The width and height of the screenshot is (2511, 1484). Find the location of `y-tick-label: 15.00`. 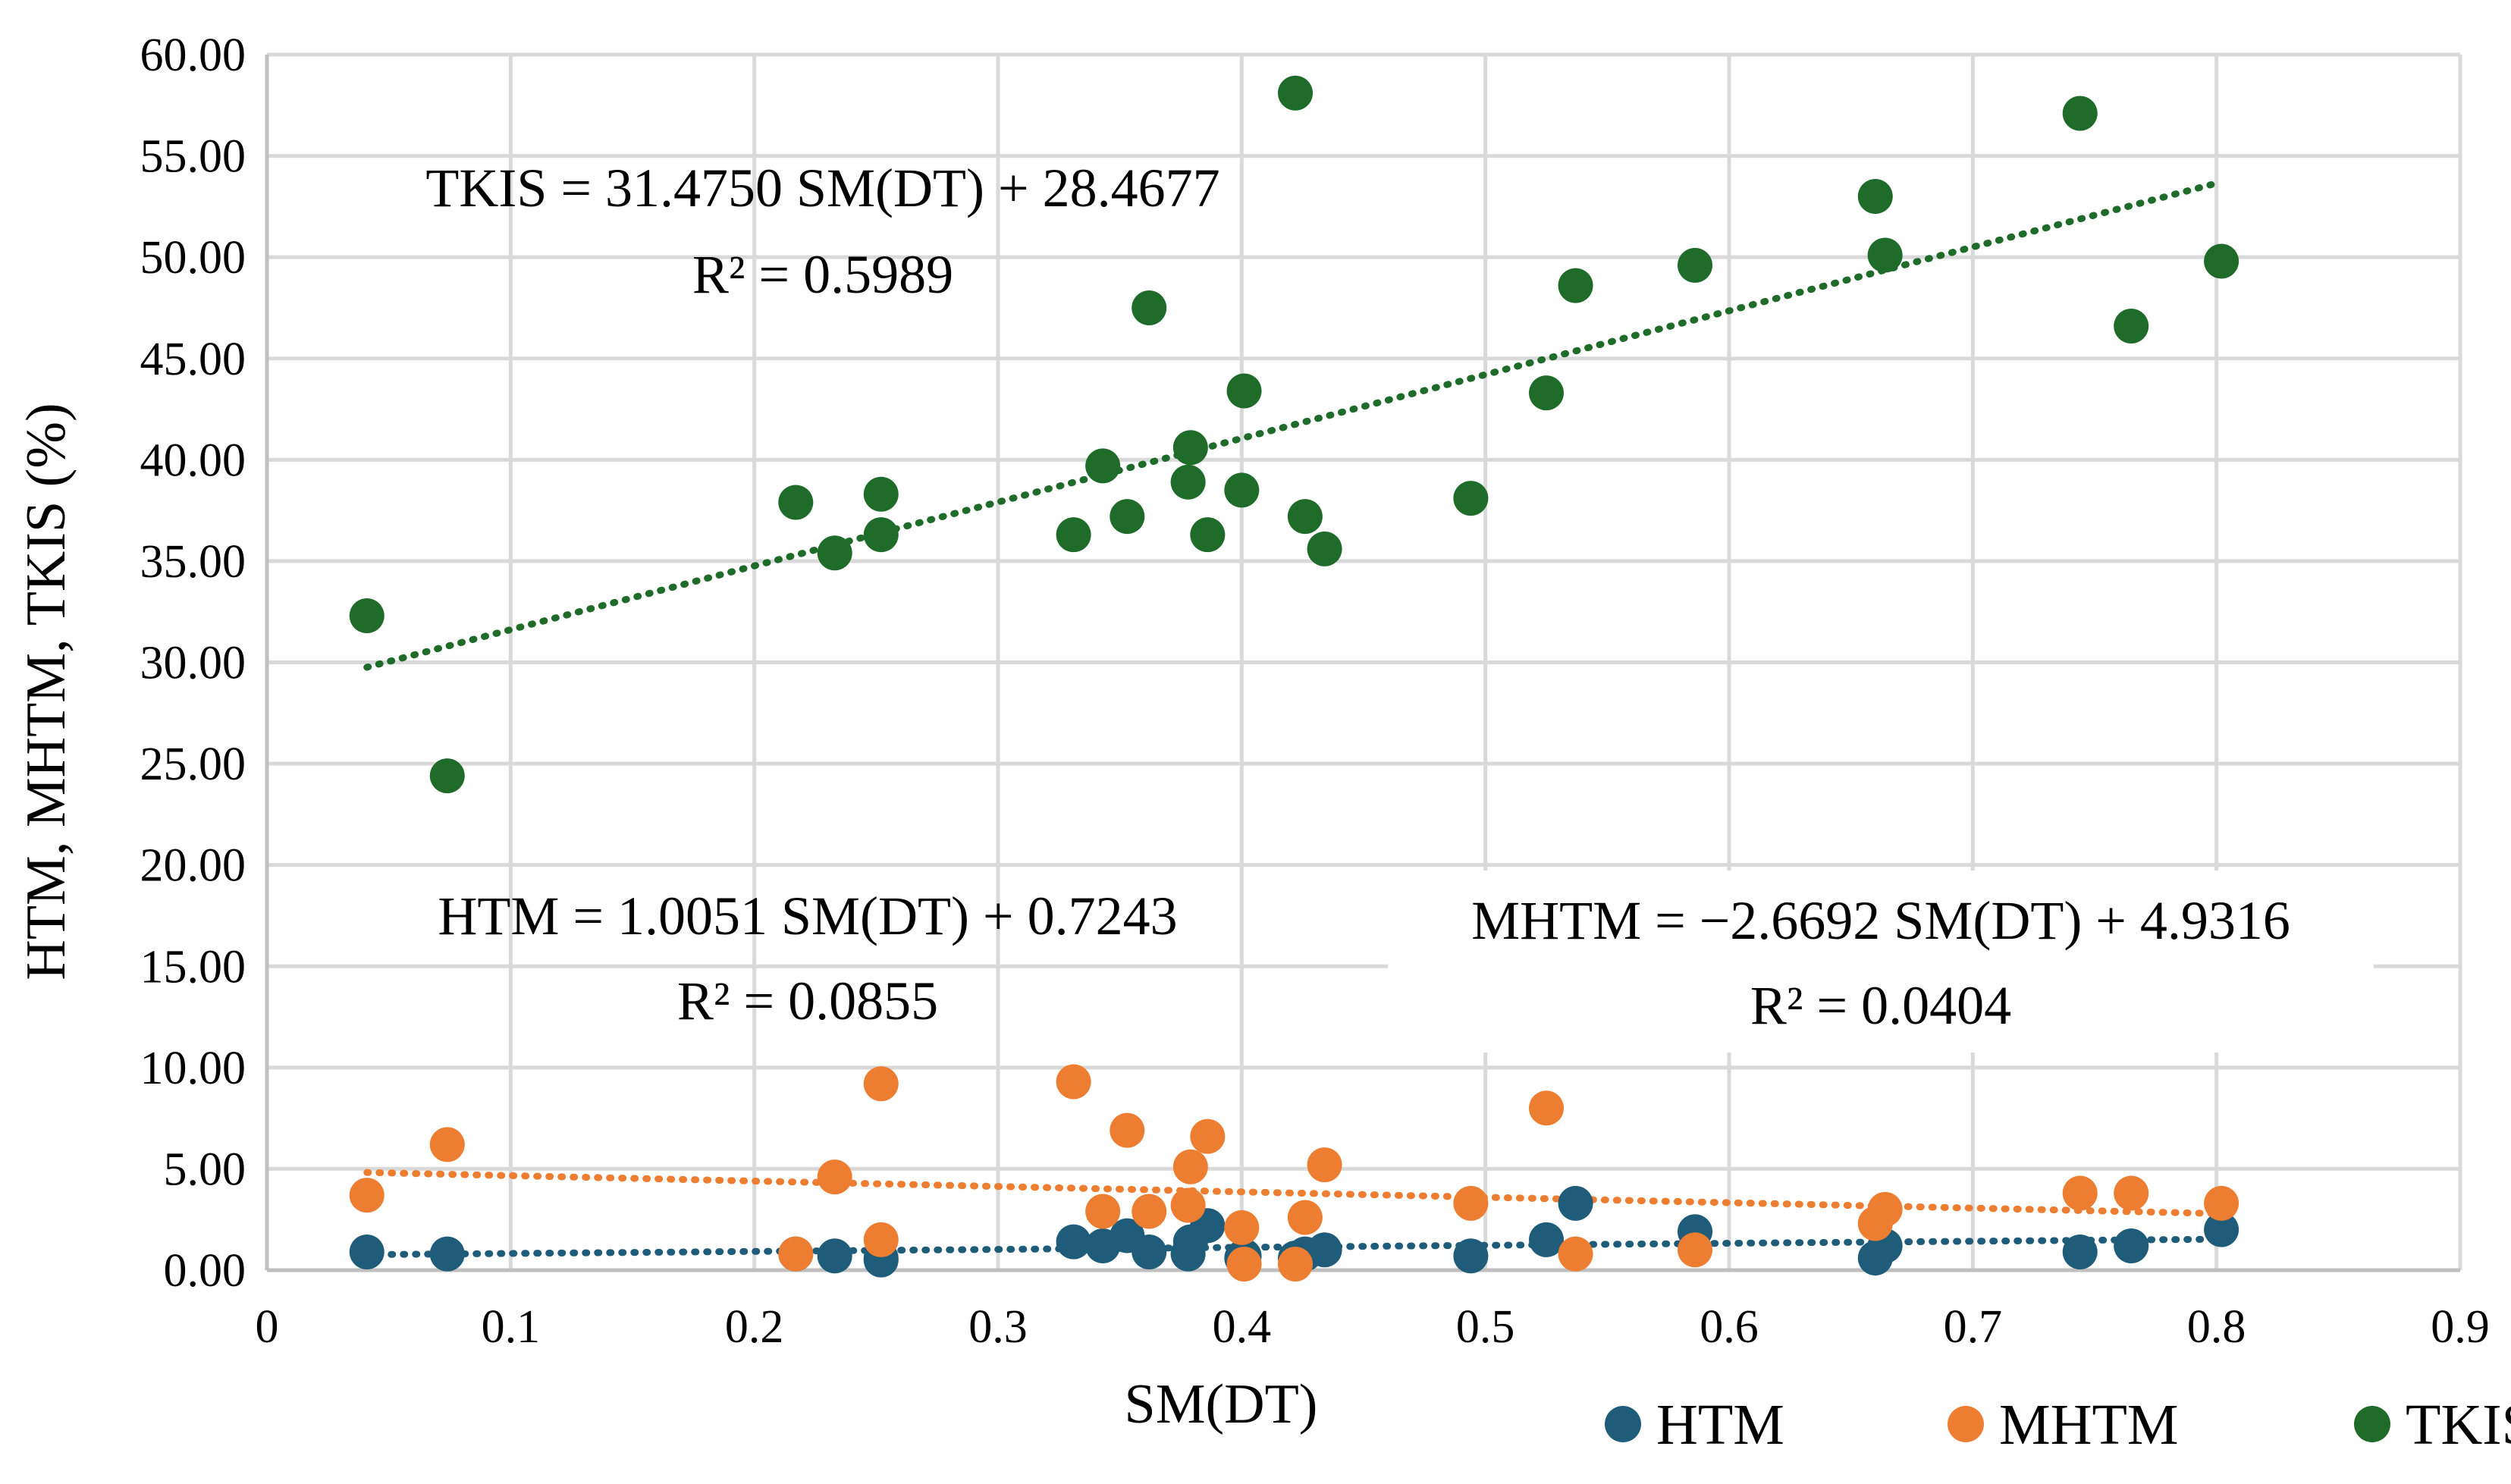

y-tick-label: 15.00 is located at coordinates (193, 967).